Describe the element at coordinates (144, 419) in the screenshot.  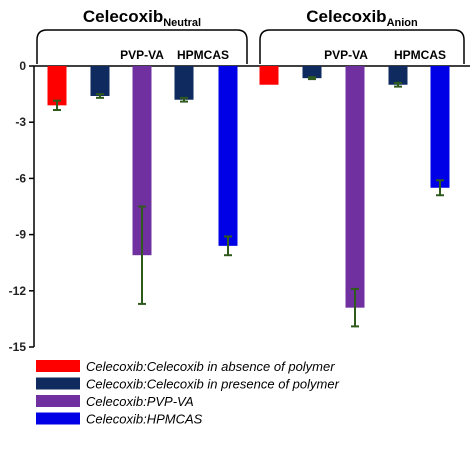
I see `legend-label: Celecoxib:HPMCAS` at that location.